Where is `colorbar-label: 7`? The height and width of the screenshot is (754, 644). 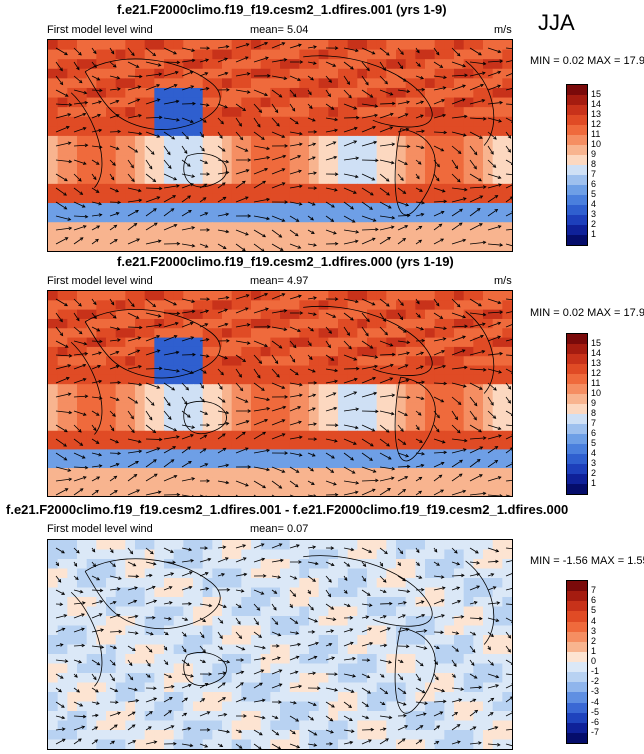 colorbar-label: 7 is located at coordinates (594, 423).